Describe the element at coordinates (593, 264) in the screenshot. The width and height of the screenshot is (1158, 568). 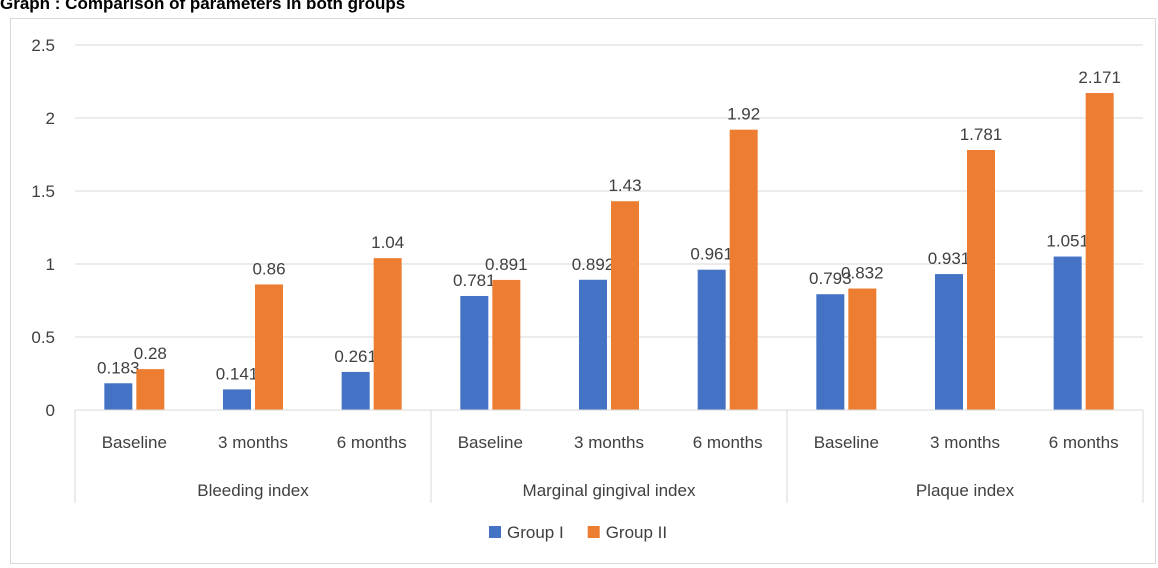
I see `data-label: 0.892` at that location.